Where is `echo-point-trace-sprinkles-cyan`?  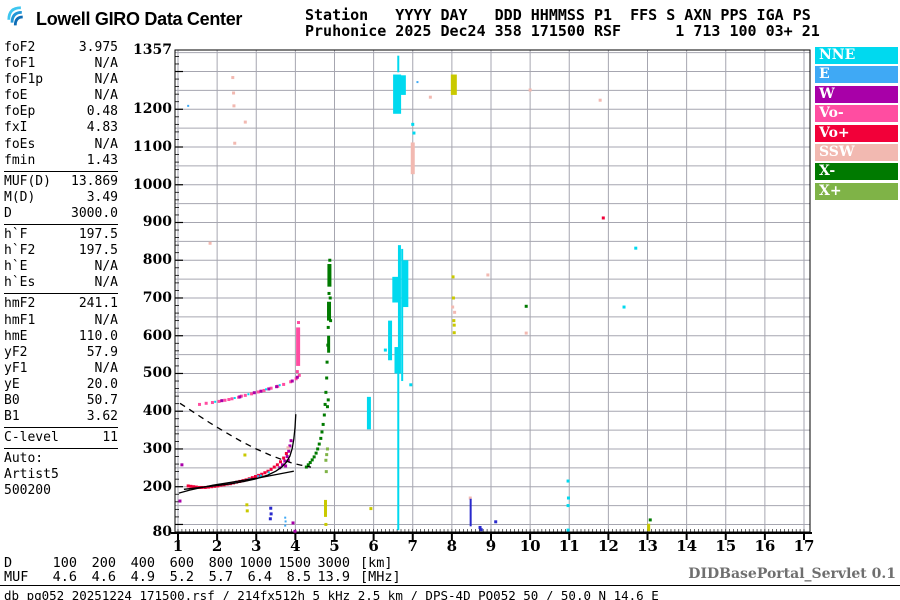 echo-point-trace-sprinkles-cyan is located at coordinates (268, 472).